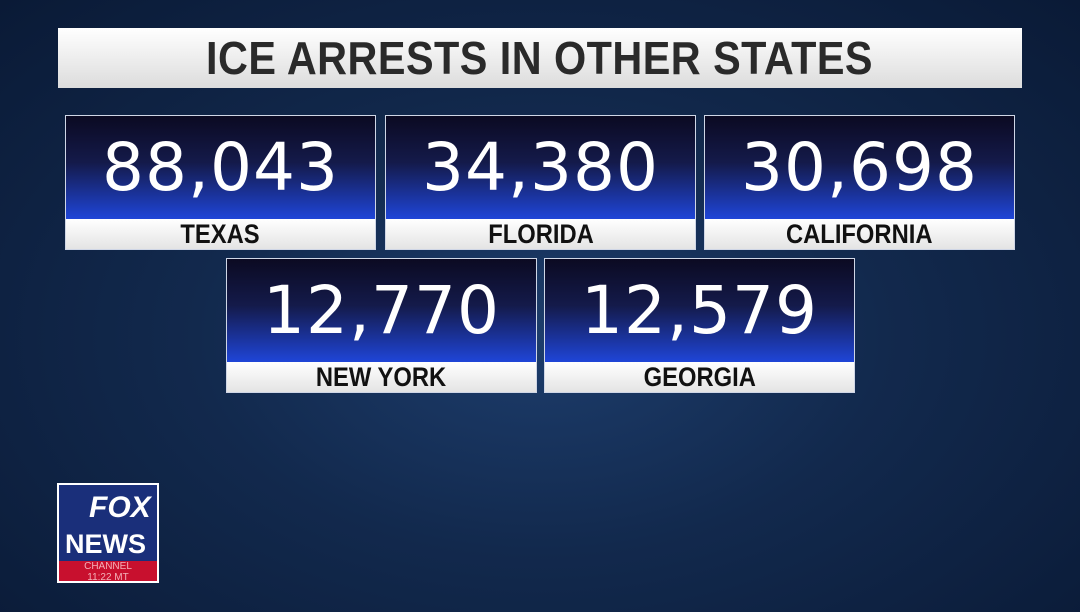 The width and height of the screenshot is (1080, 612). I want to click on value-panel: 12,579, so click(699, 310).